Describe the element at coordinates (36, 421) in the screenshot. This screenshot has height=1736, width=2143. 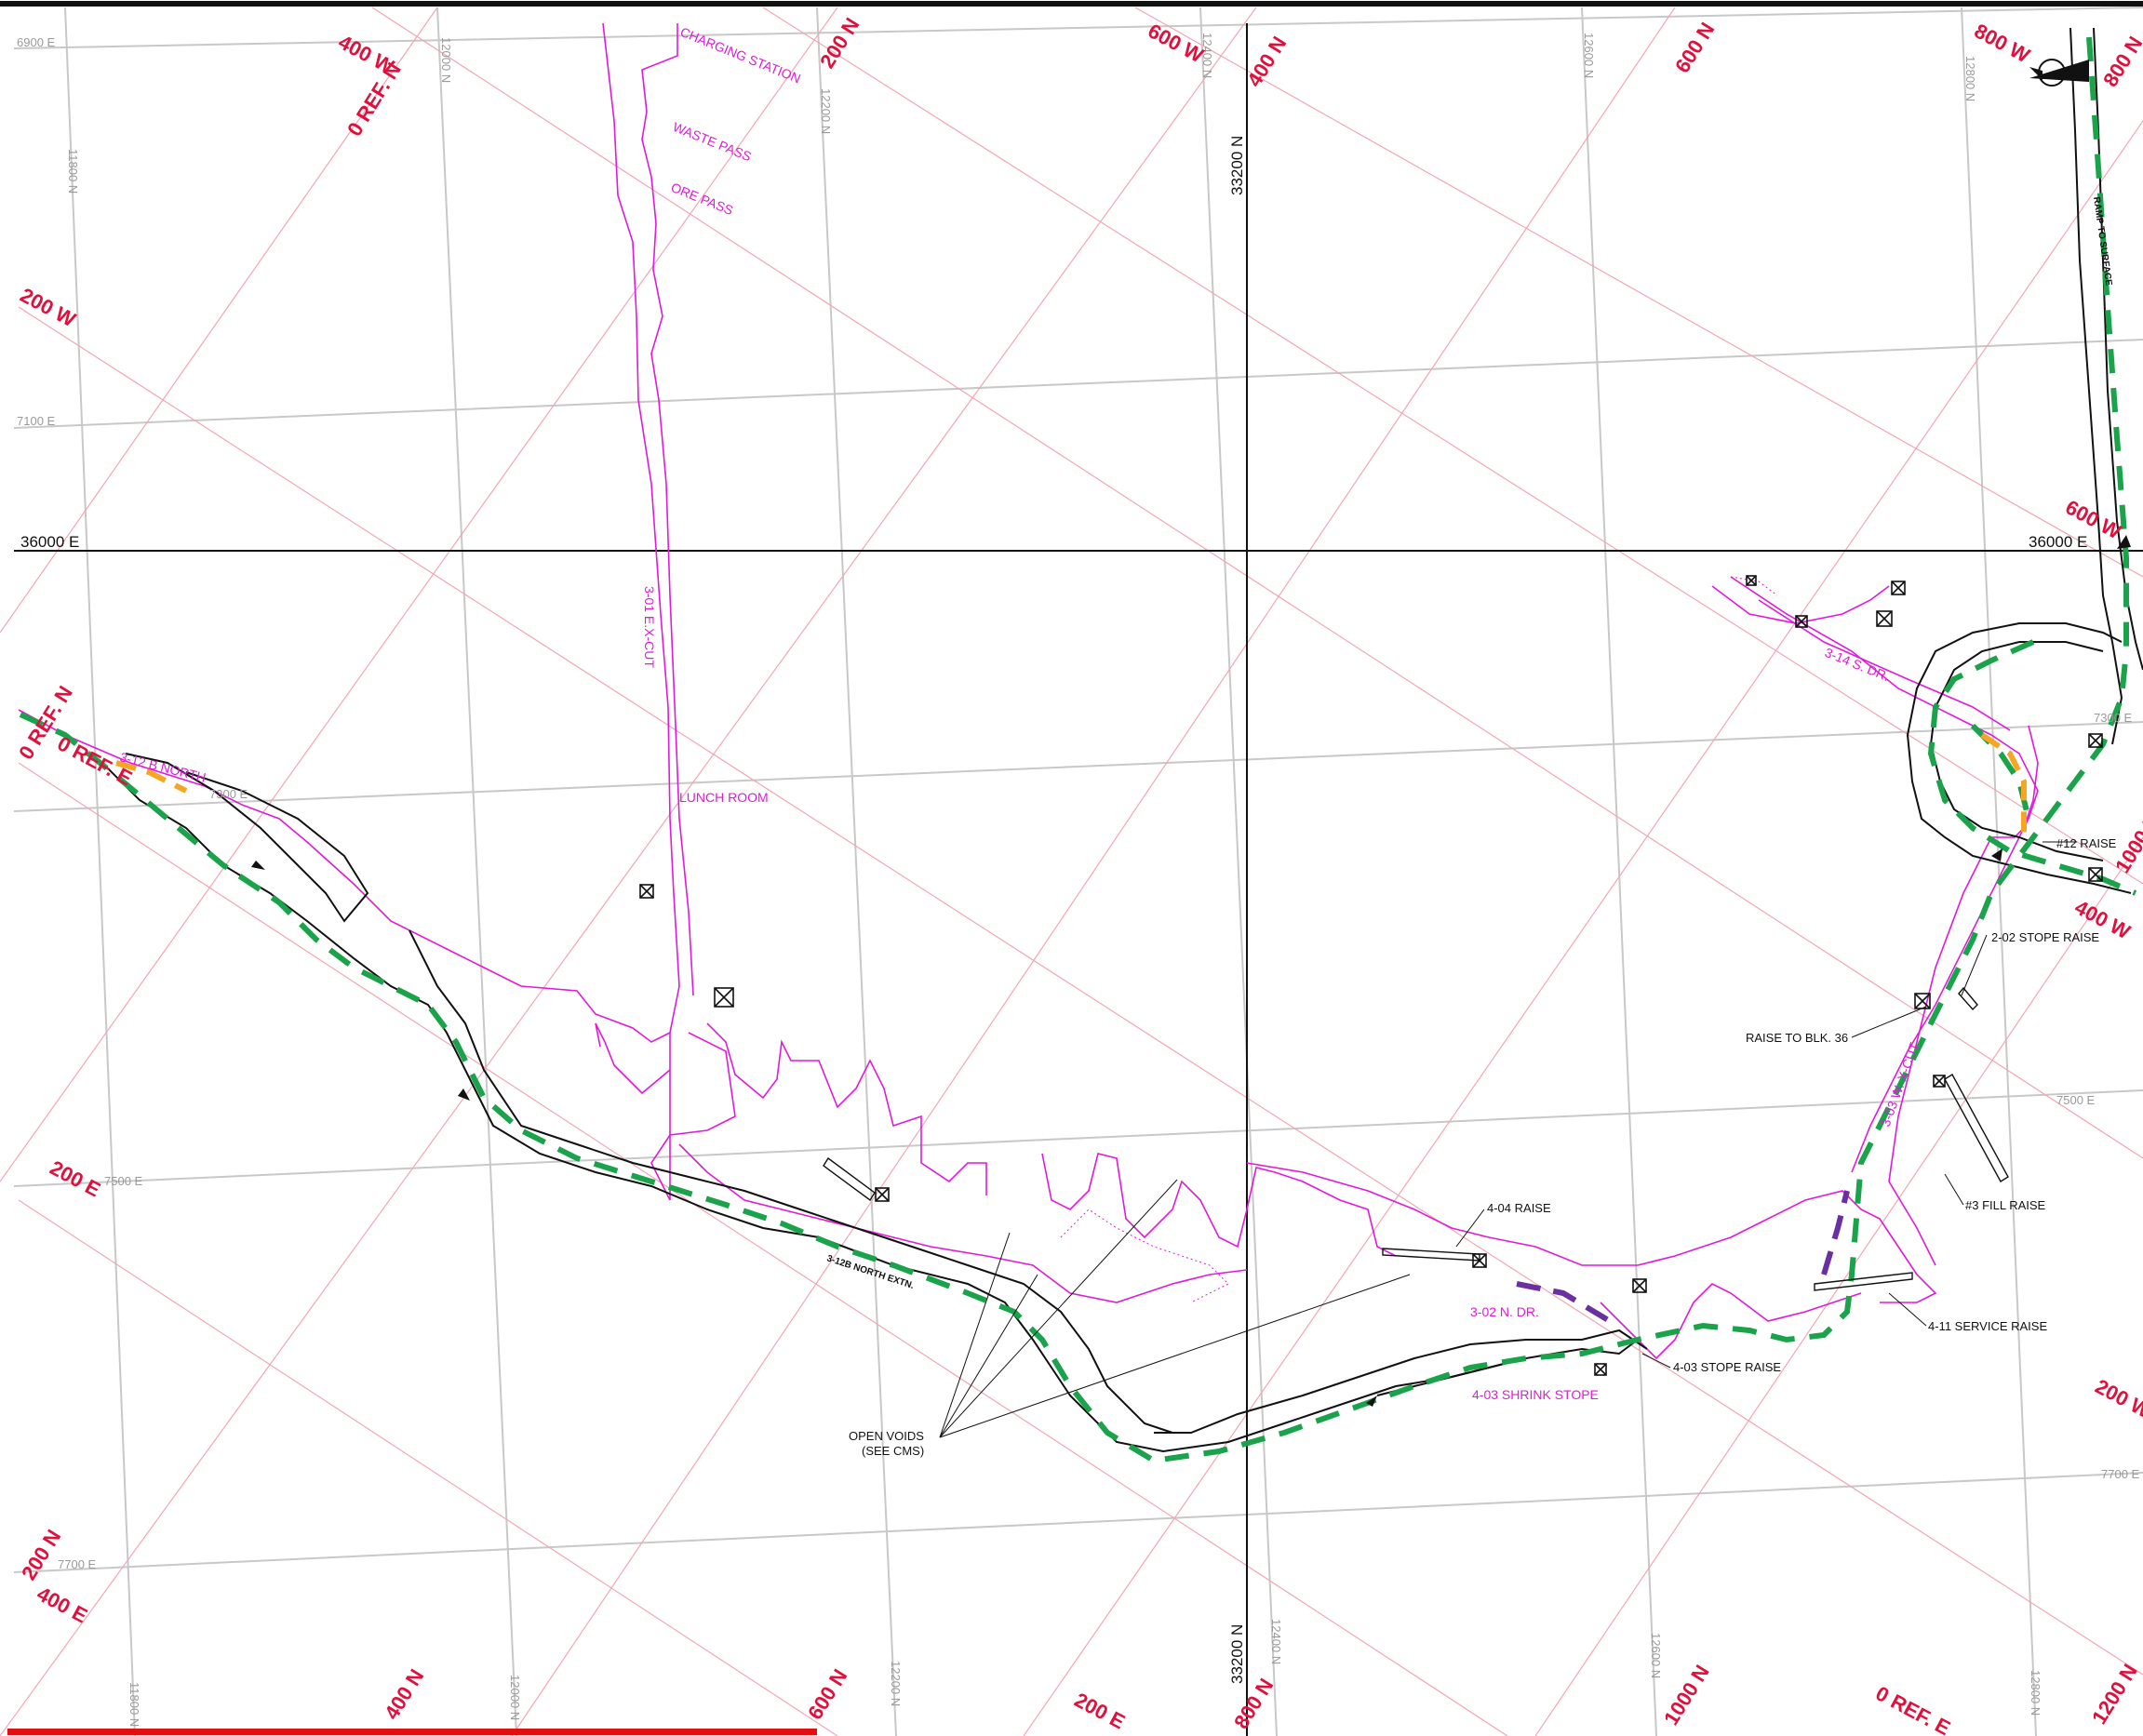
I see `grid-label: 7100 E` at that location.